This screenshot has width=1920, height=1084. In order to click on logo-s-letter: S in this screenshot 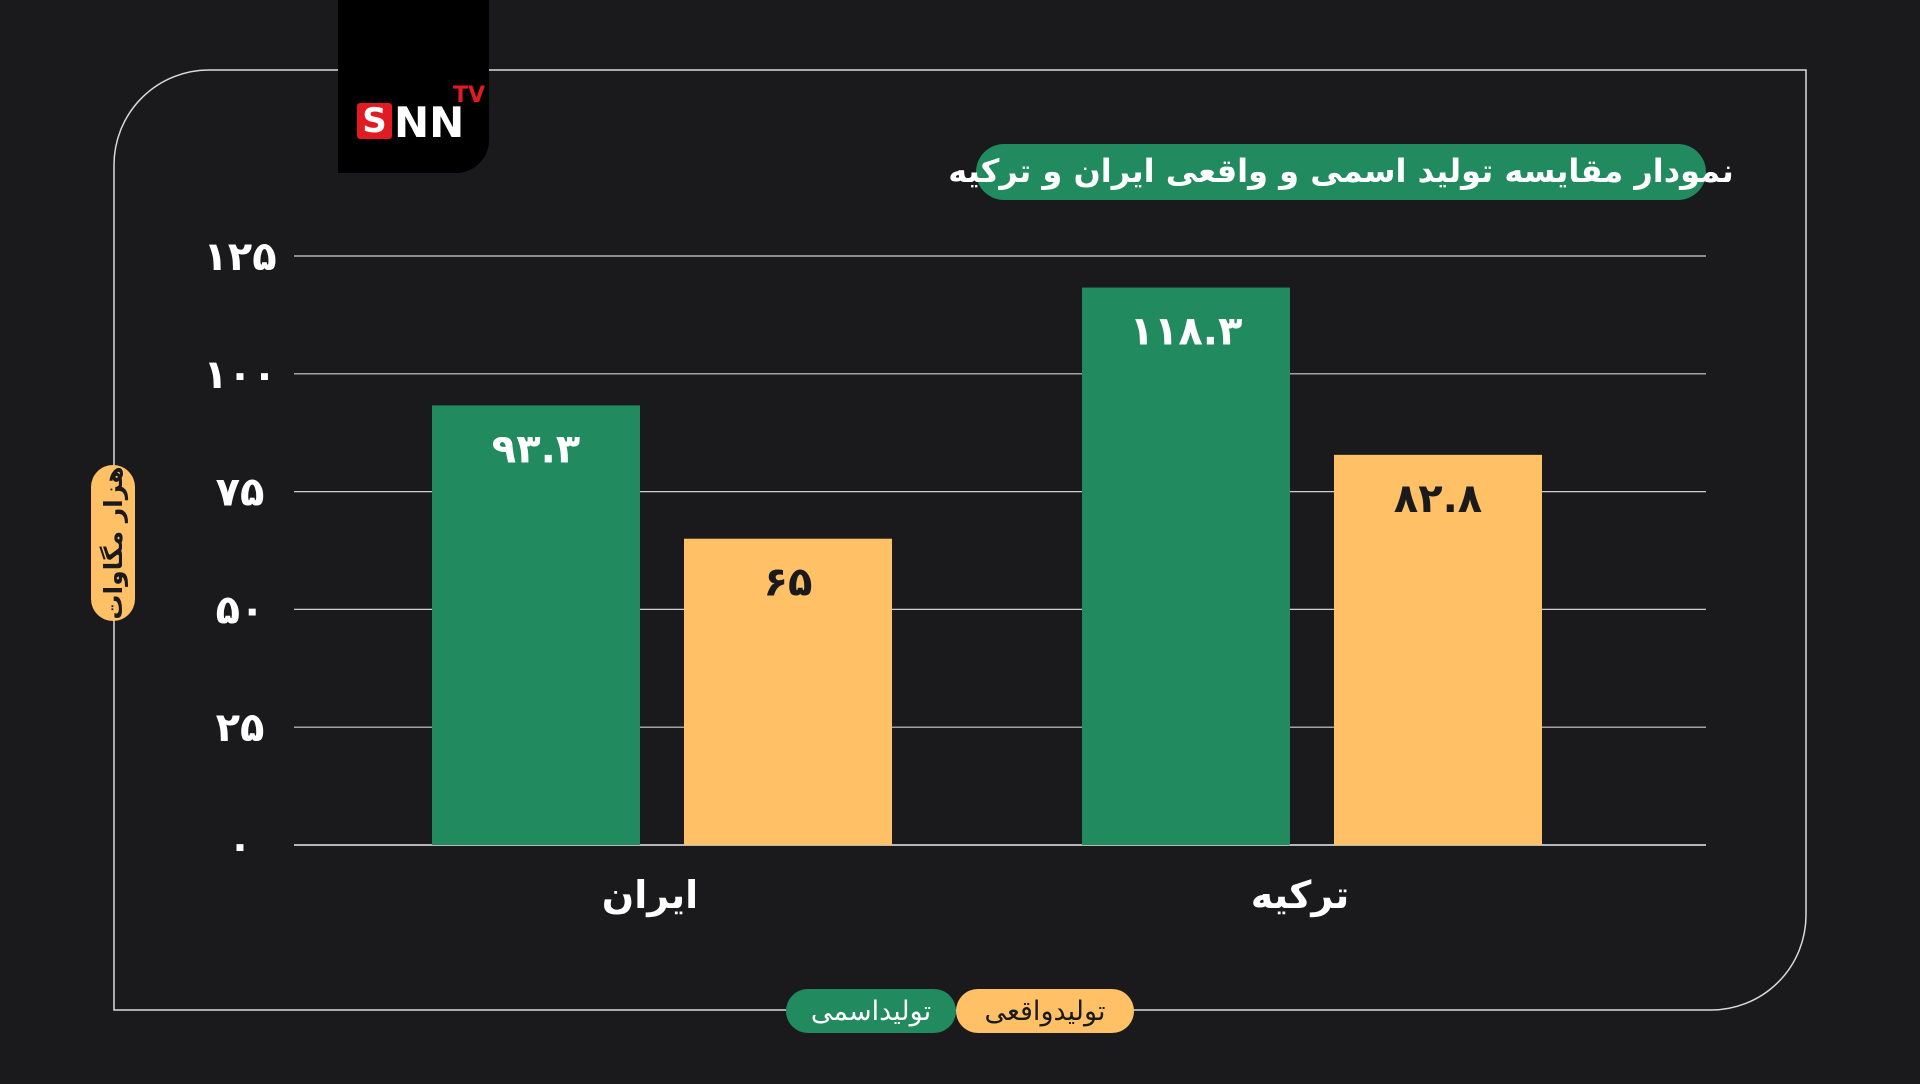, I will do `click(374, 121)`.